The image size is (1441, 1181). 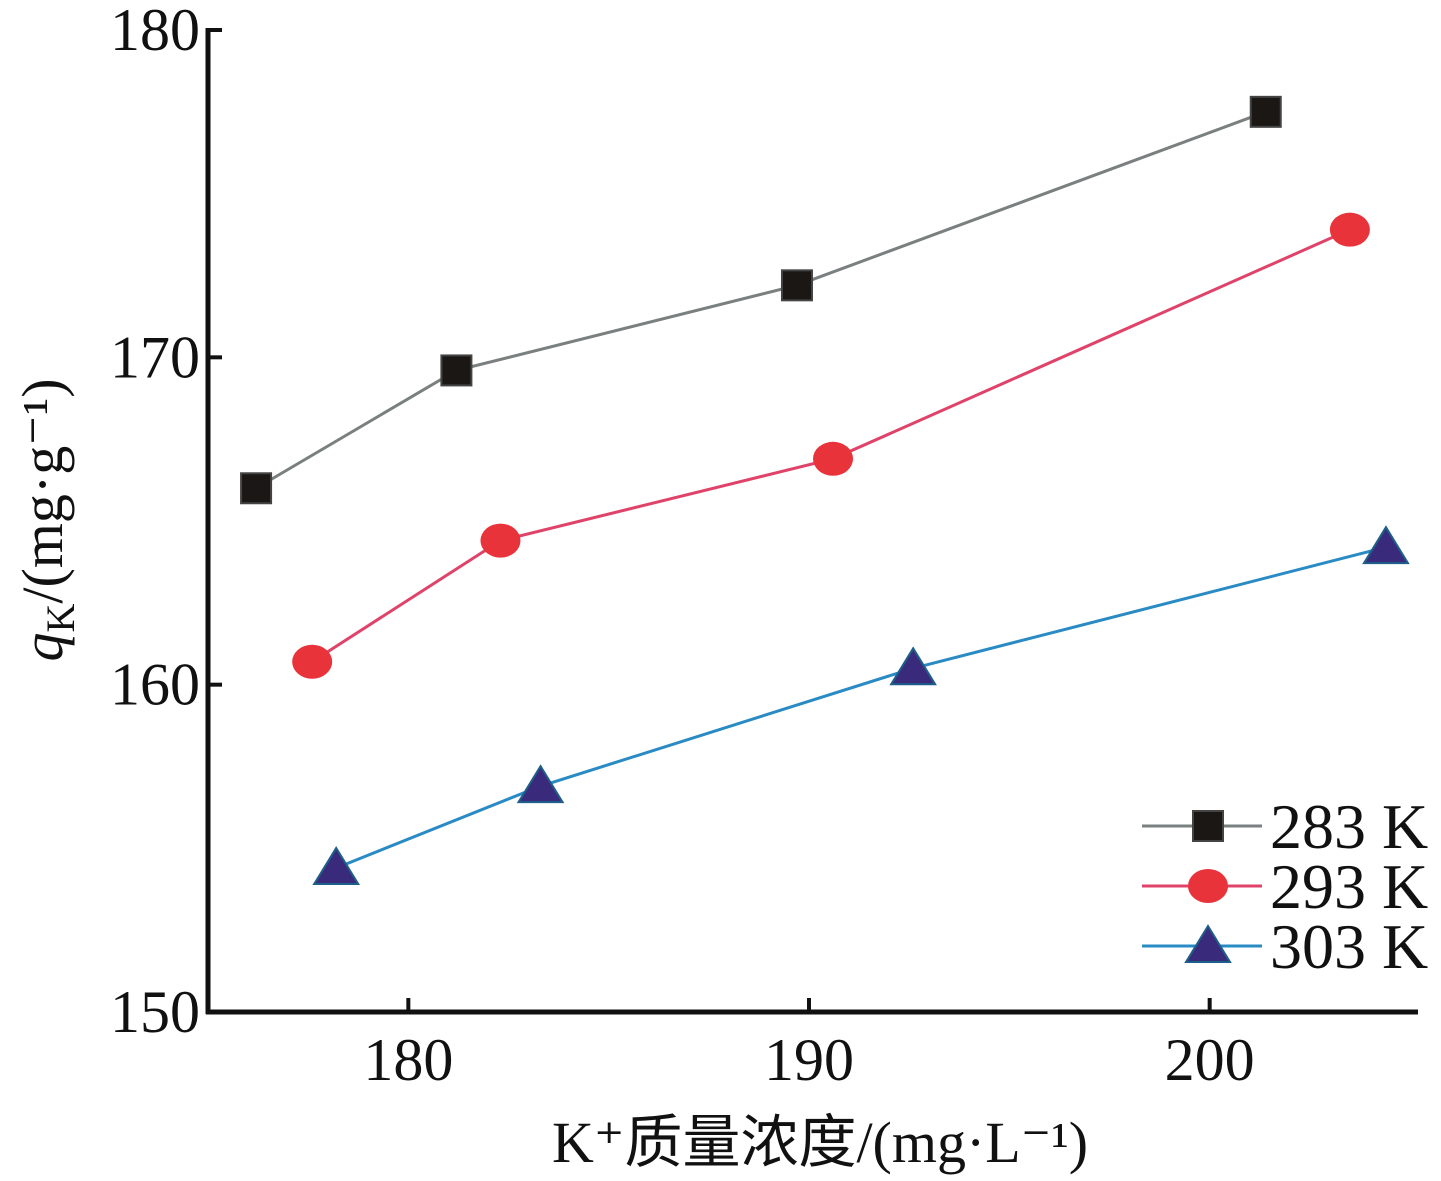 I want to click on legend-marker-triangle, so click(x=1208, y=943).